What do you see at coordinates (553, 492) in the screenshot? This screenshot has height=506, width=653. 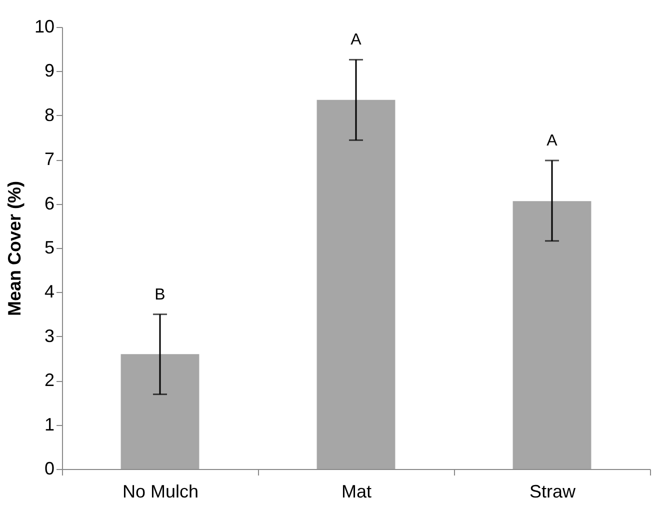 I see `x-tick-label: Straw` at bounding box center [553, 492].